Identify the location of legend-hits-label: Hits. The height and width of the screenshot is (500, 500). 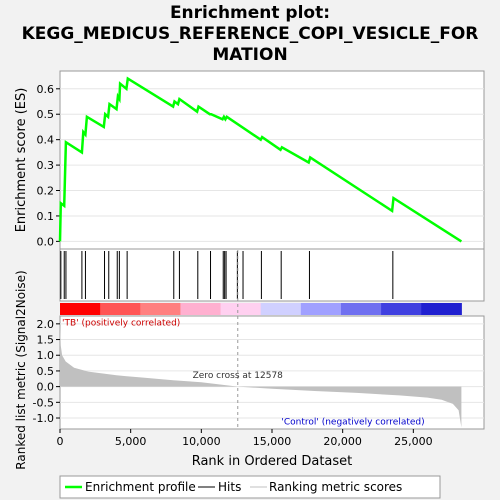
(229, 487).